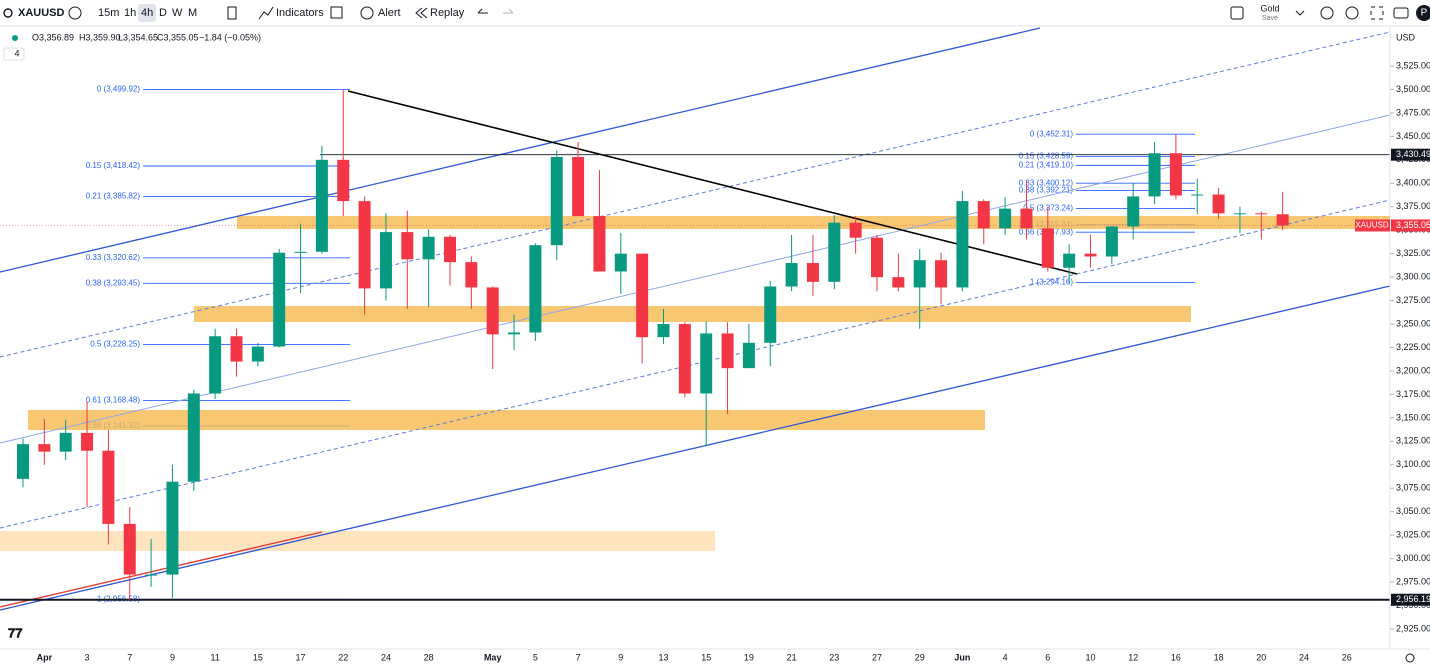 The height and width of the screenshot is (671, 1430). I want to click on interval-button: M, so click(192, 13).